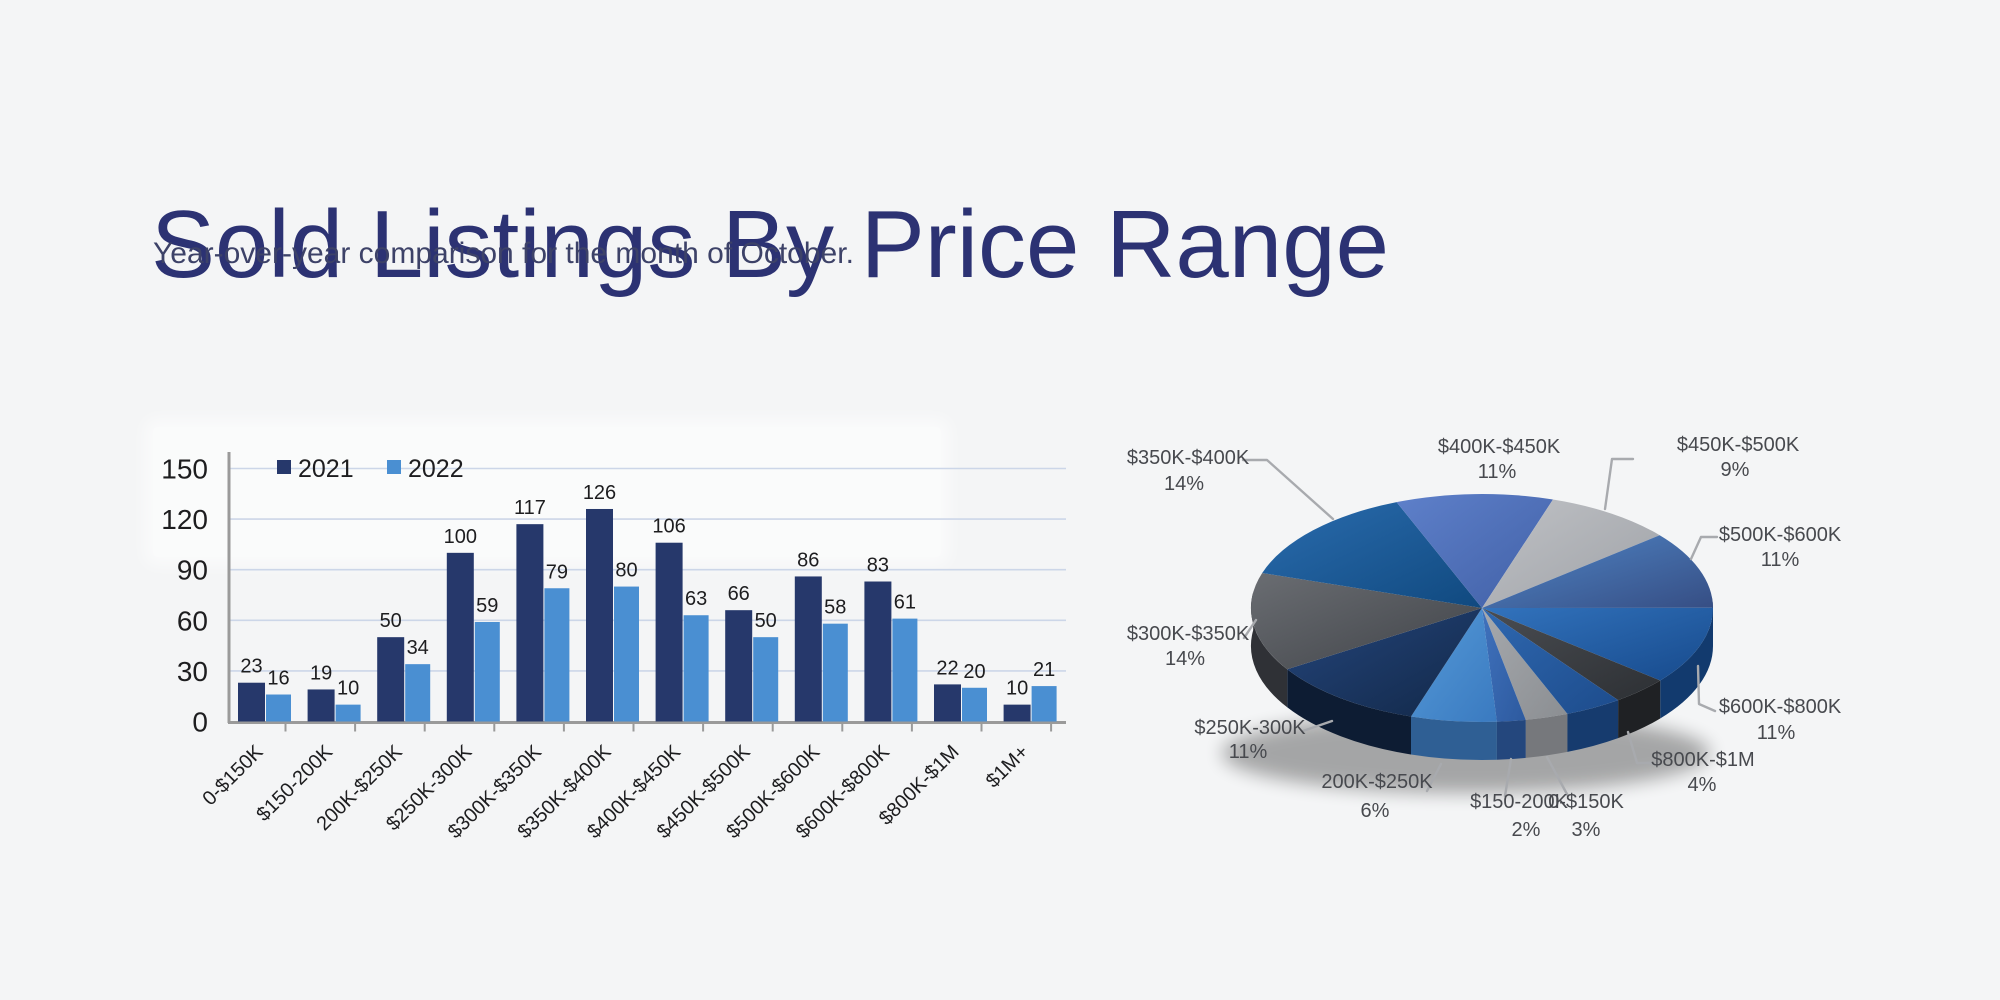 Image resolution: width=2000 pixels, height=1000 pixels. What do you see at coordinates (1780, 707) in the screenshot?
I see `pie-label-9: $600K-$800K` at bounding box center [1780, 707].